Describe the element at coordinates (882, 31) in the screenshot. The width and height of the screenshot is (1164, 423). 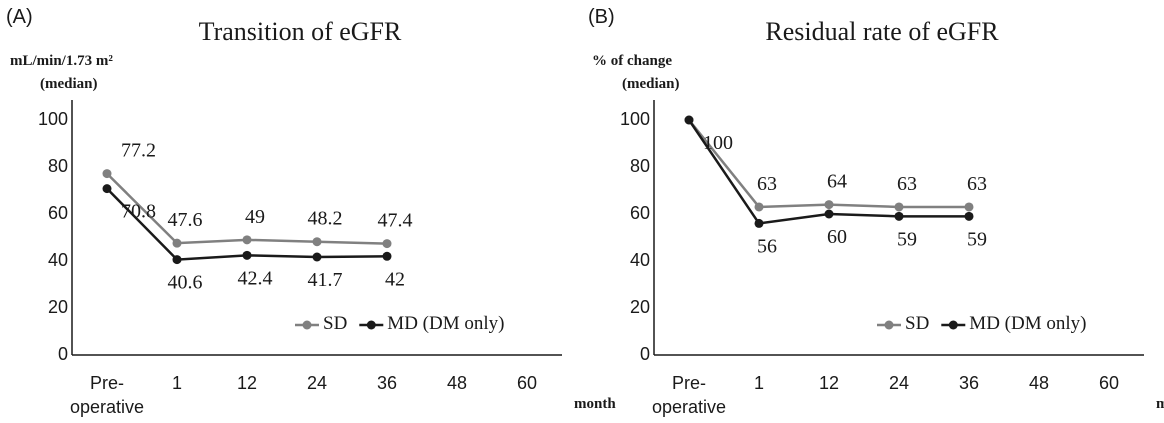
I see `chart-title: Residual rate of eGFR` at that location.